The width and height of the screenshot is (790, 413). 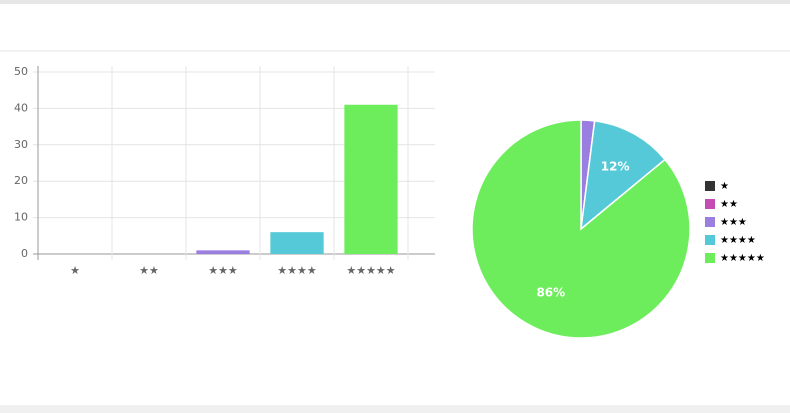 What do you see at coordinates (370, 270) in the screenshot?
I see `x-tick-label: ★★★★★` at bounding box center [370, 270].